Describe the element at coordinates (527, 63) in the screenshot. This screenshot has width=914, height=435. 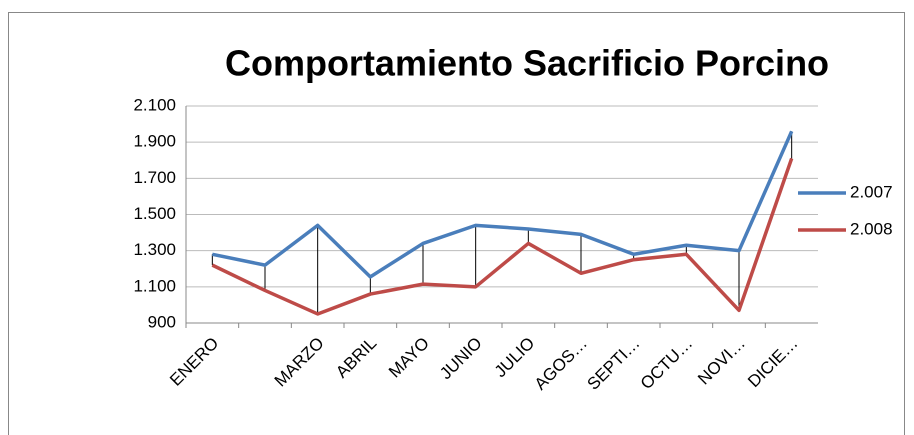
I see `chart-title: Comportamiento Sacrificio Porcino` at that location.